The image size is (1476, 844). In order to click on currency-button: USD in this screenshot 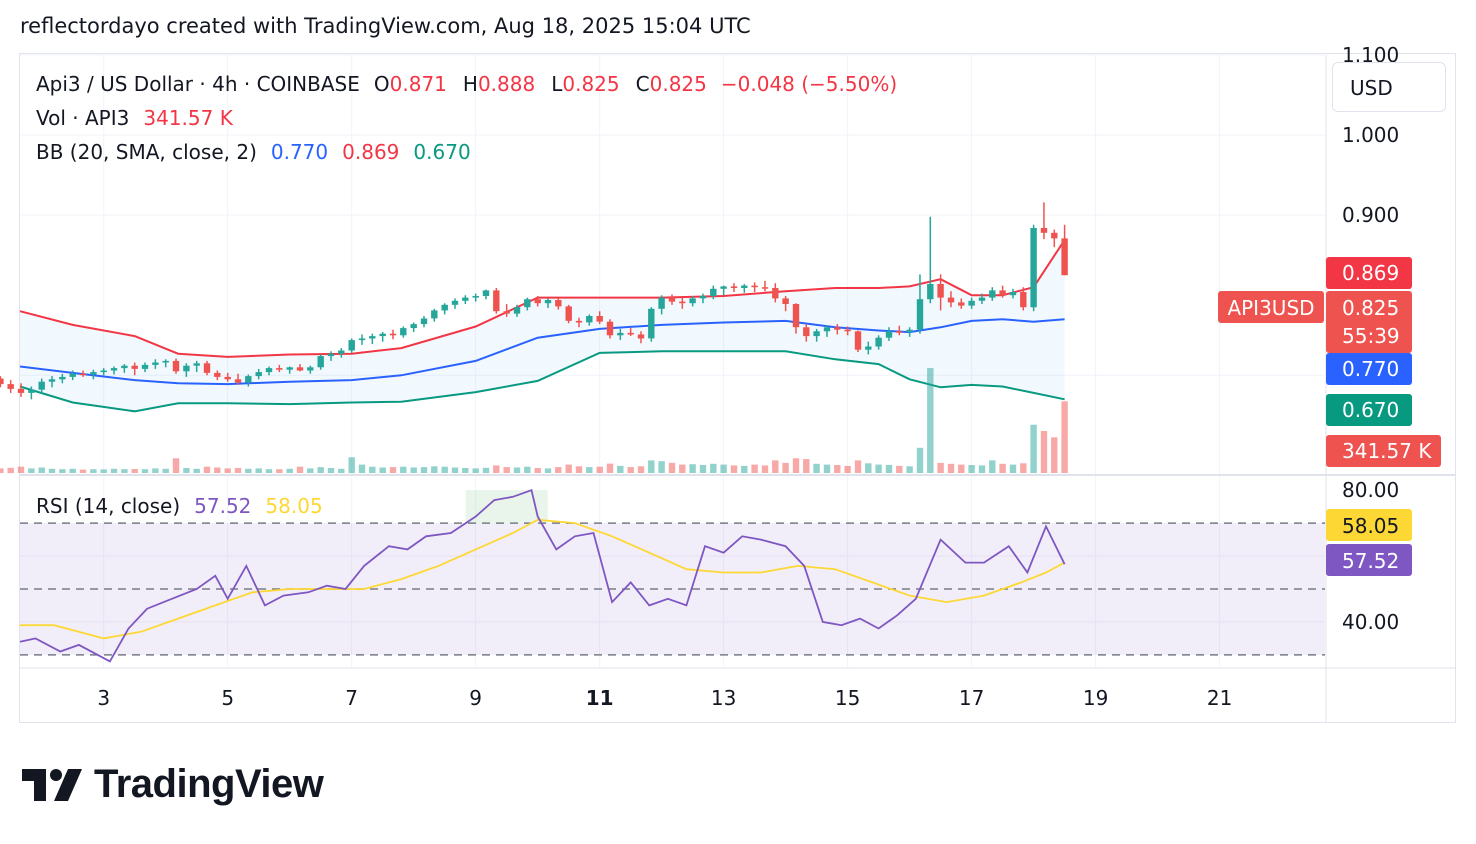, I will do `click(1389, 87)`.